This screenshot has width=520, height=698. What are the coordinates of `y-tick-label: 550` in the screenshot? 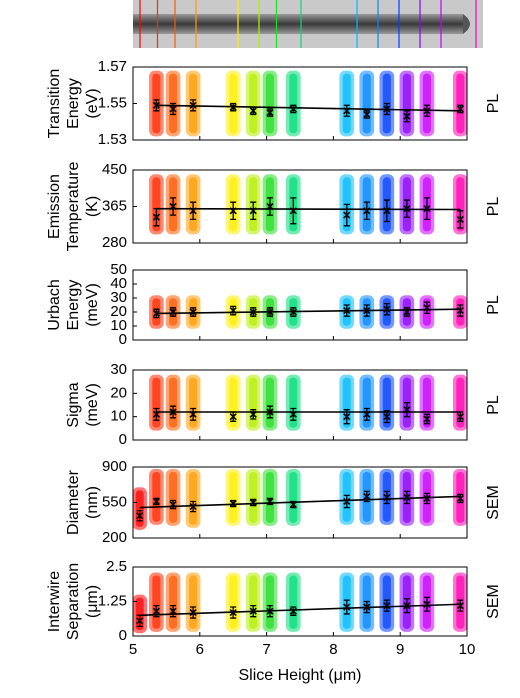 It's located at (114, 501).